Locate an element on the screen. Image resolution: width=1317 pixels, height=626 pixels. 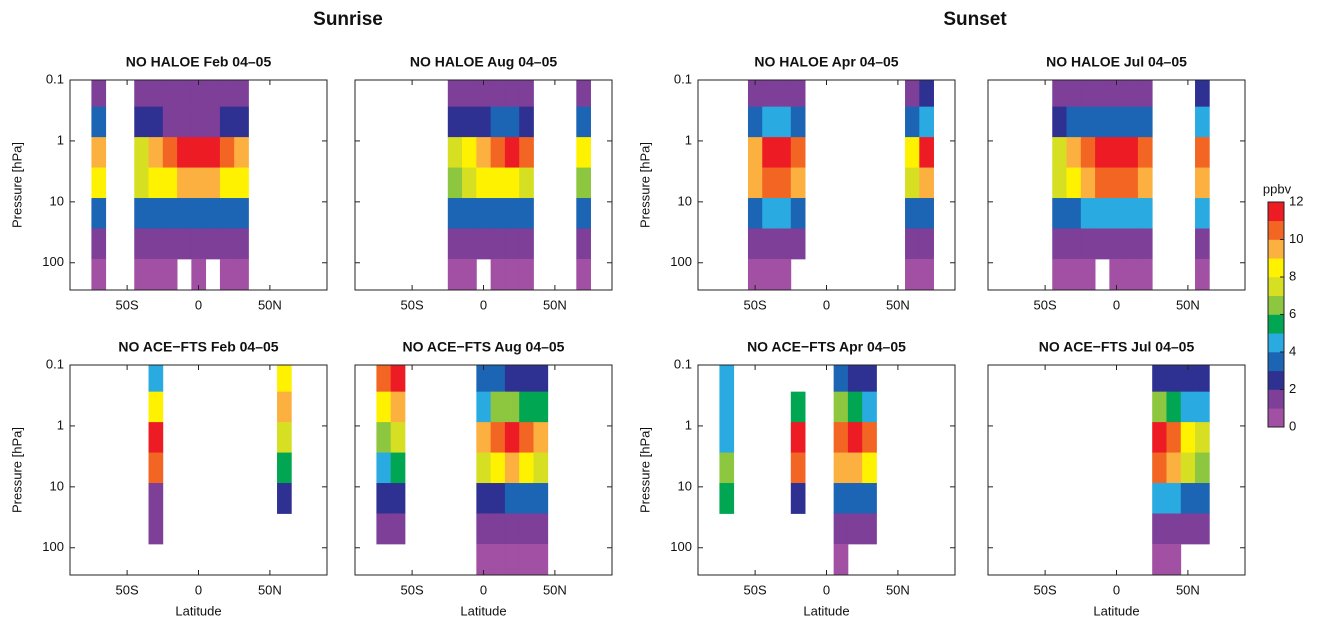
x-tick-label: 50N is located at coordinates (270, 304).